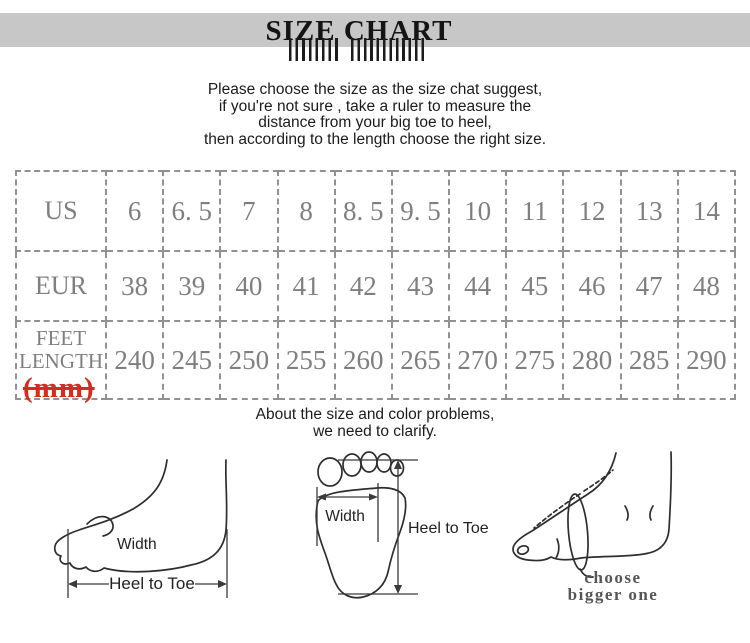 Image resolution: width=750 pixels, height=643 pixels. Describe the element at coordinates (478, 211) in the screenshot. I see `us-size-cell: 10` at that location.